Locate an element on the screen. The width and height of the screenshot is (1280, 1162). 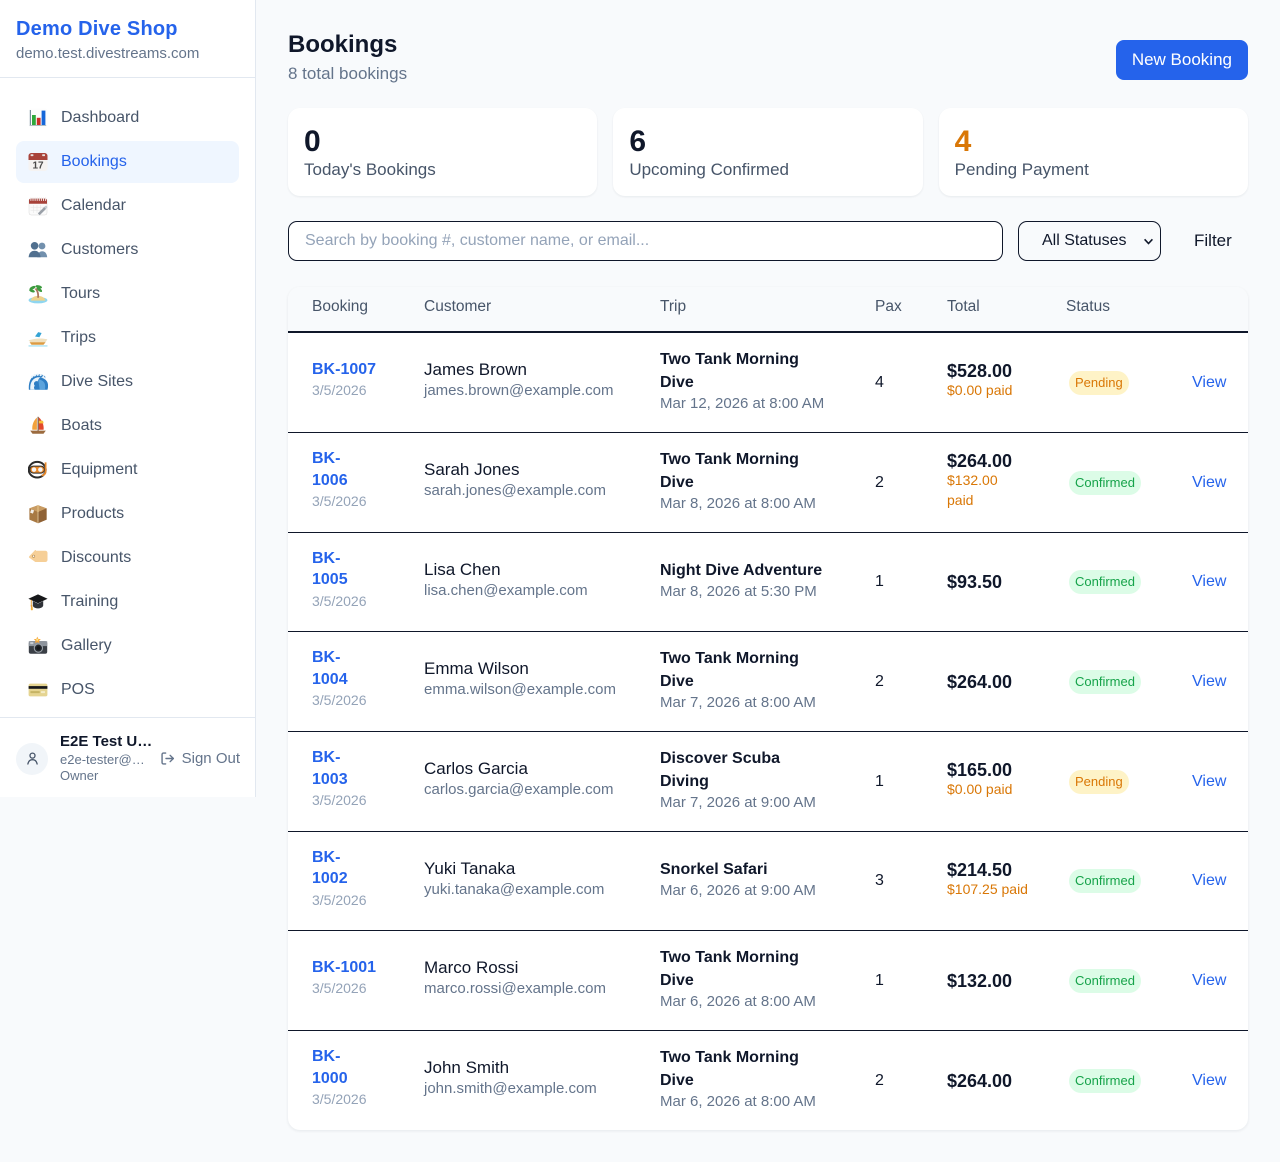
svg-text: 17 is located at coordinates (38, 166).